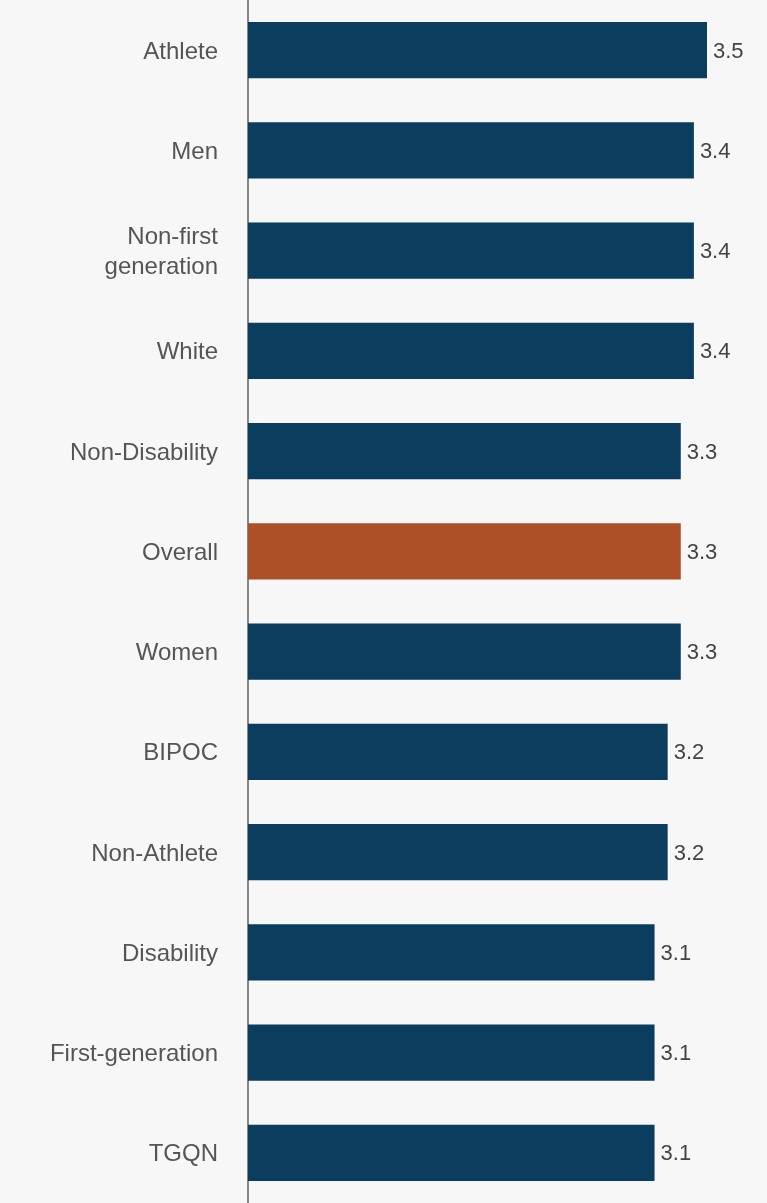 The height and width of the screenshot is (1203, 767). Describe the element at coordinates (194, 150) in the screenshot. I see `y-tick-label: Men` at that location.